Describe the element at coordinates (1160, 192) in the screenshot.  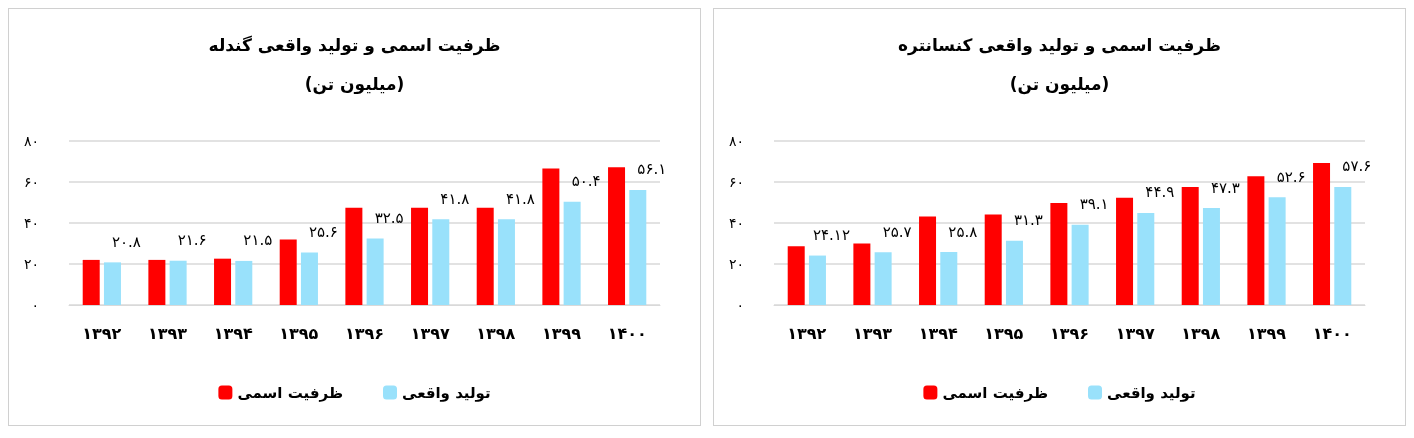
I see `data-label: ۴۴.۹` at that location.